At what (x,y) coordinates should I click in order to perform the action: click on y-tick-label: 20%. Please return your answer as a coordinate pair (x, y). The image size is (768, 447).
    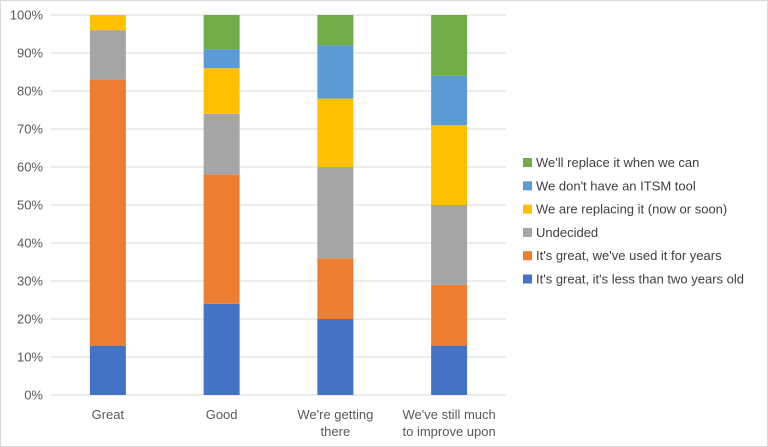
    Looking at the image, I should click on (30, 319).